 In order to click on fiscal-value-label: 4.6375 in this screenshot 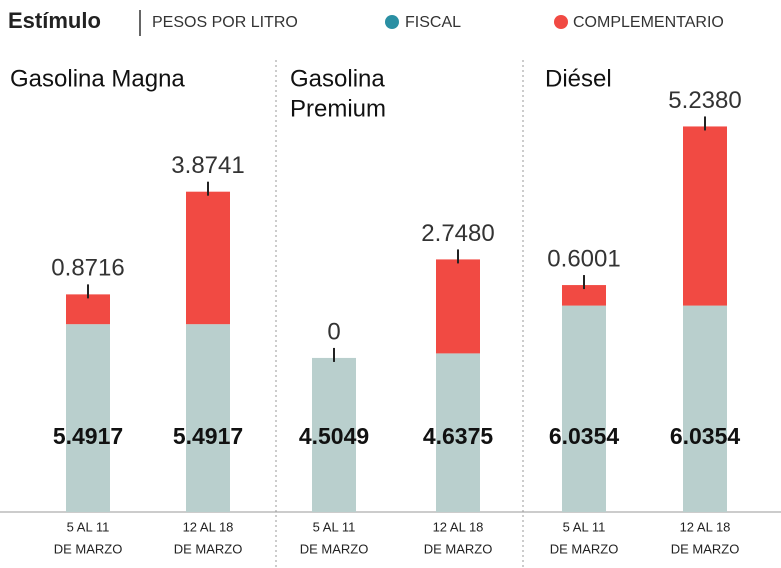, I will do `click(458, 436)`.